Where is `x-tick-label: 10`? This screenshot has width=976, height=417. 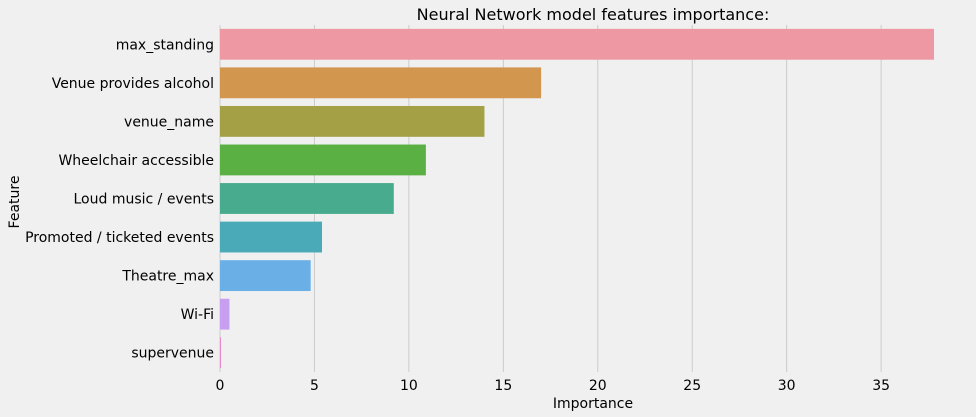 x-tick-label: 10 is located at coordinates (409, 386).